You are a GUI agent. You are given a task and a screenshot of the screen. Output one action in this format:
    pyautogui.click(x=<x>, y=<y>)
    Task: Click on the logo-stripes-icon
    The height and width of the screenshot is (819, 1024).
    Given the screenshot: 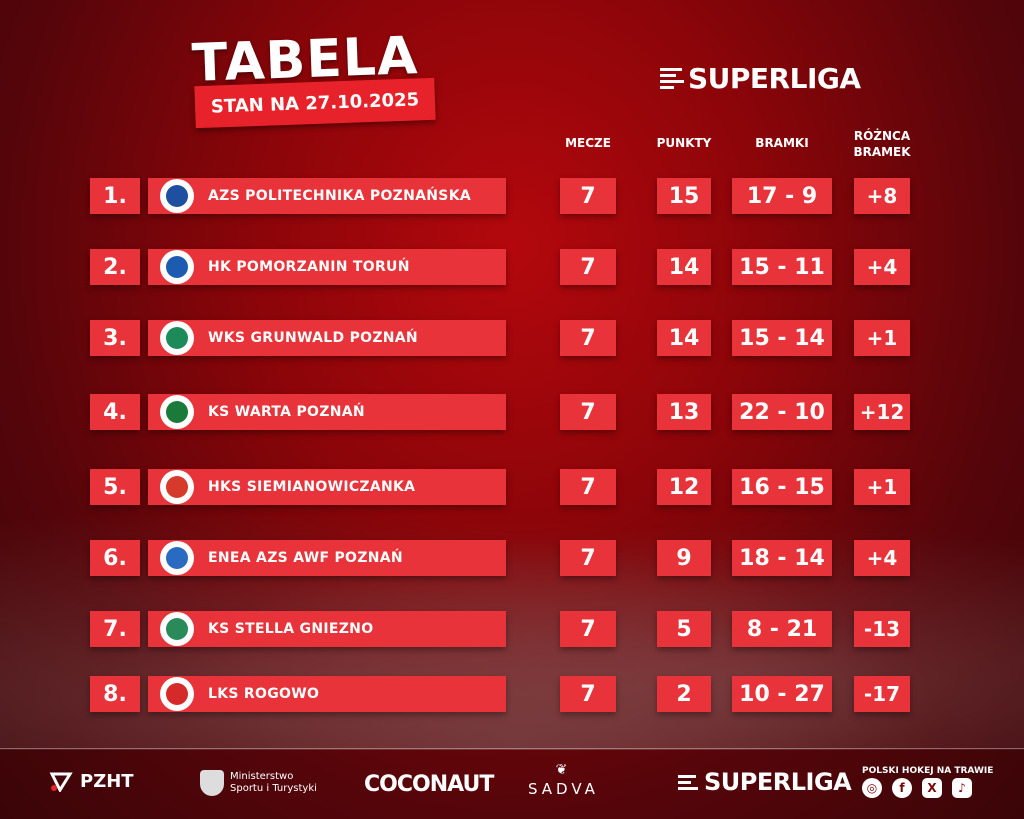 What is the action you would take?
    pyautogui.click(x=672, y=78)
    